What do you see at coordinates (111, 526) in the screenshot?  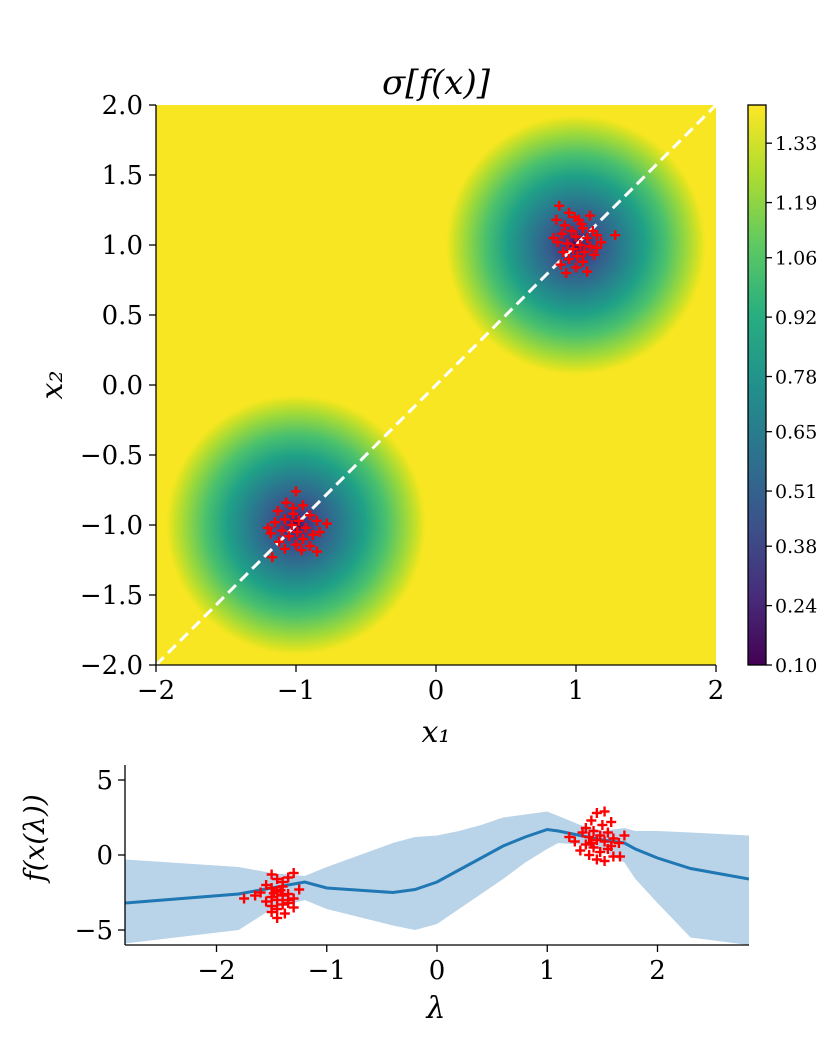 I see `heatmap-ytick-label: −1.0` at bounding box center [111, 526].